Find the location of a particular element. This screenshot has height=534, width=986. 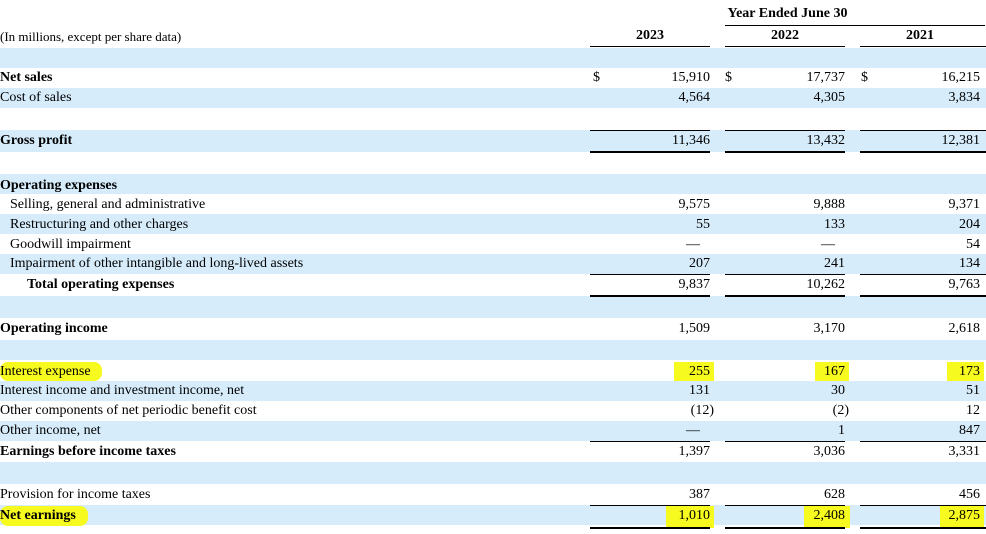

table-row-net-earnings: Net earnings 1,010 2,408 2,875 is located at coordinates (493, 516).